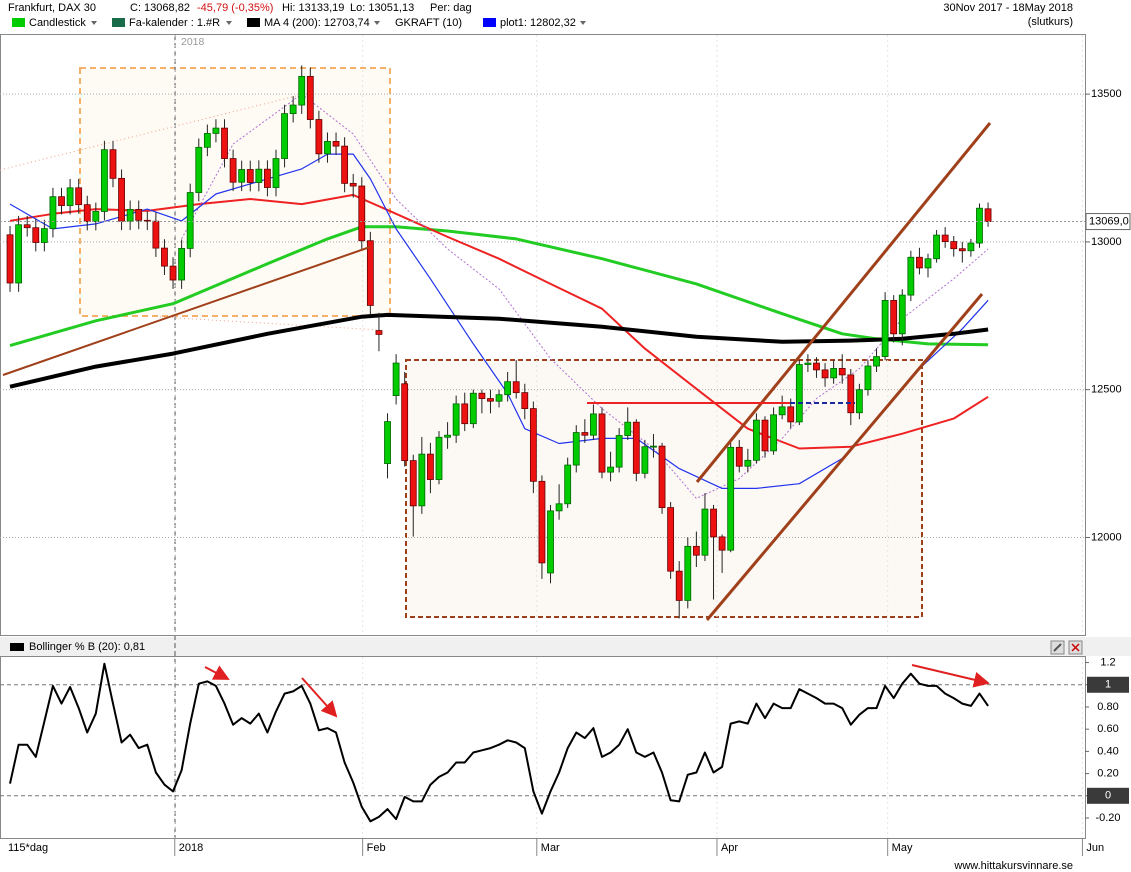  What do you see at coordinates (313, 8) in the screenshot?
I see `high-info: Hi: 13133,19` at bounding box center [313, 8].